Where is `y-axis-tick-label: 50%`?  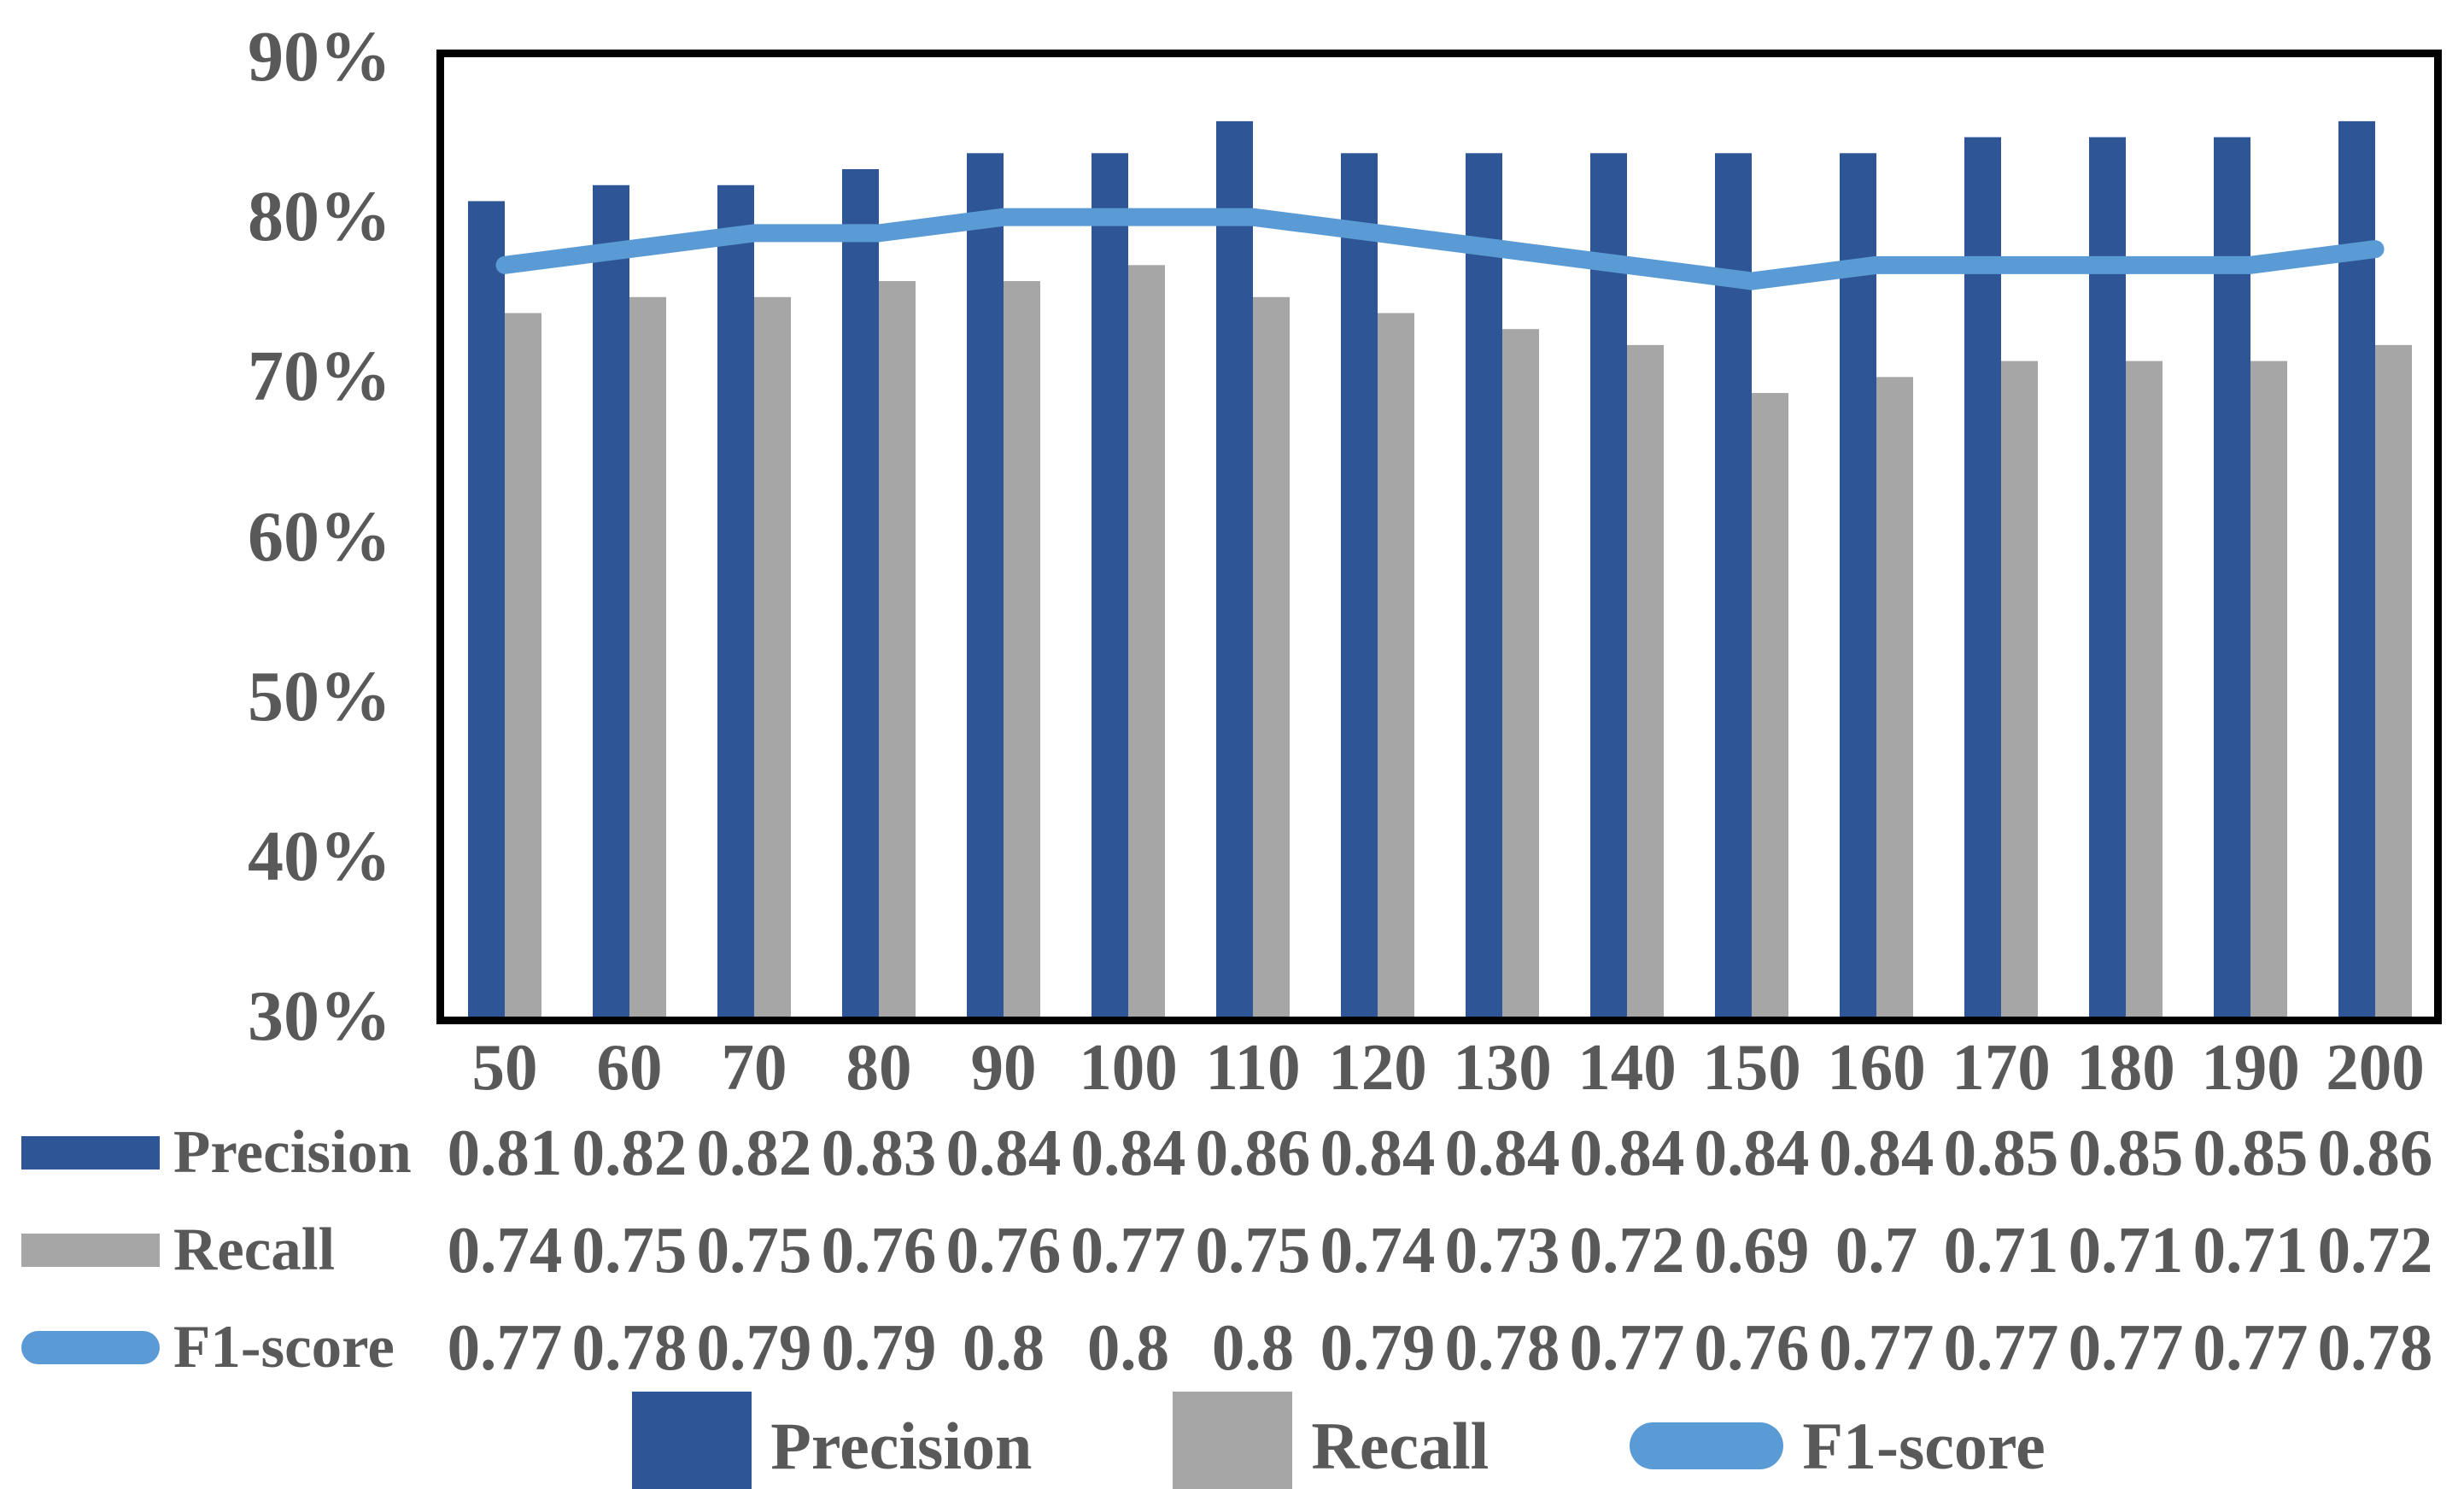 y-axis-tick-label: 50% is located at coordinates (319, 696).